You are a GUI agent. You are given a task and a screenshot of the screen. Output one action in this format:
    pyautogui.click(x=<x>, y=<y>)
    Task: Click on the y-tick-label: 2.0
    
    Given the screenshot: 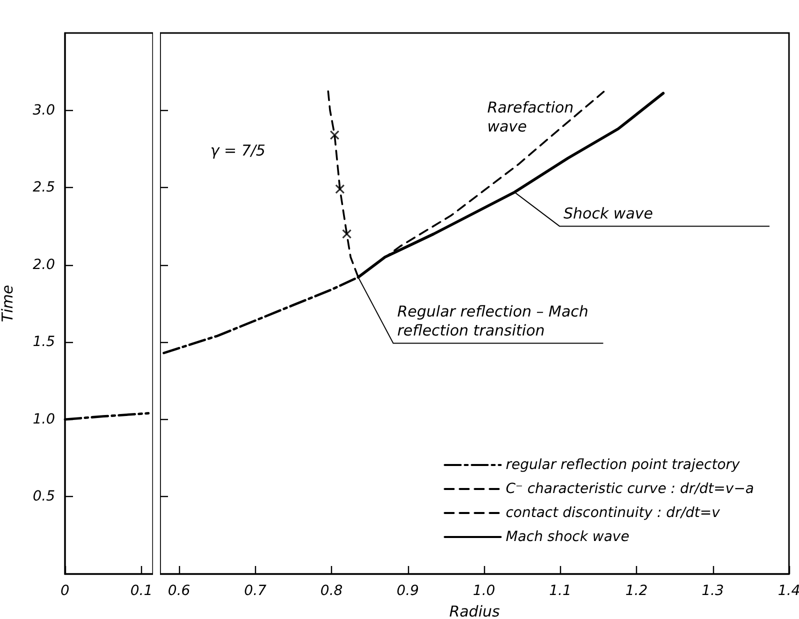 What is the action you would take?
    pyautogui.click(x=44, y=264)
    